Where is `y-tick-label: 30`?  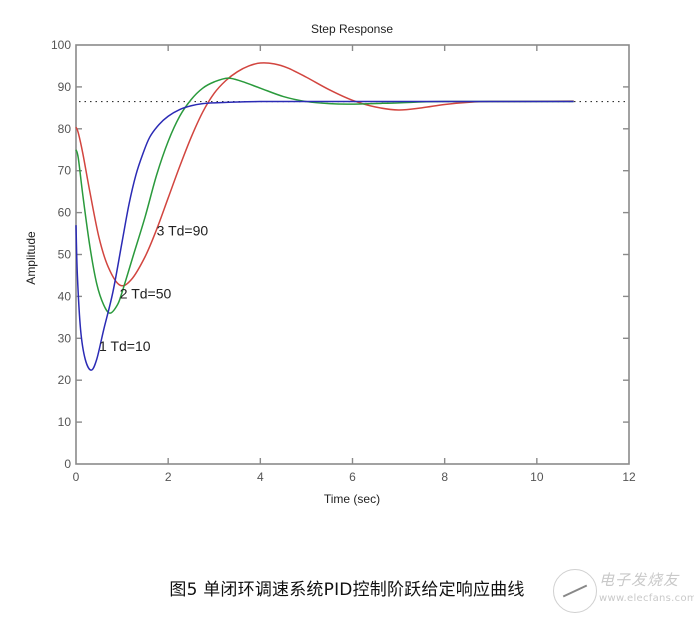
y-tick-label: 30 is located at coordinates (65, 338).